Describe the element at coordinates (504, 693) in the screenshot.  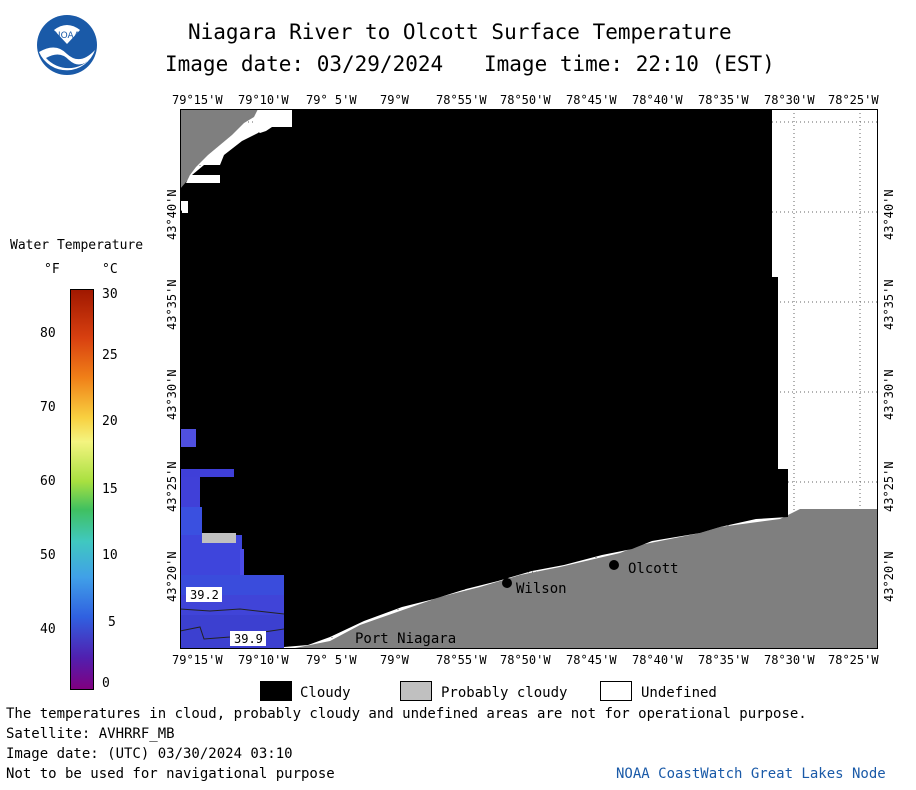
I see `legend-probably-cloudy-label: Probably cloudy` at that location.